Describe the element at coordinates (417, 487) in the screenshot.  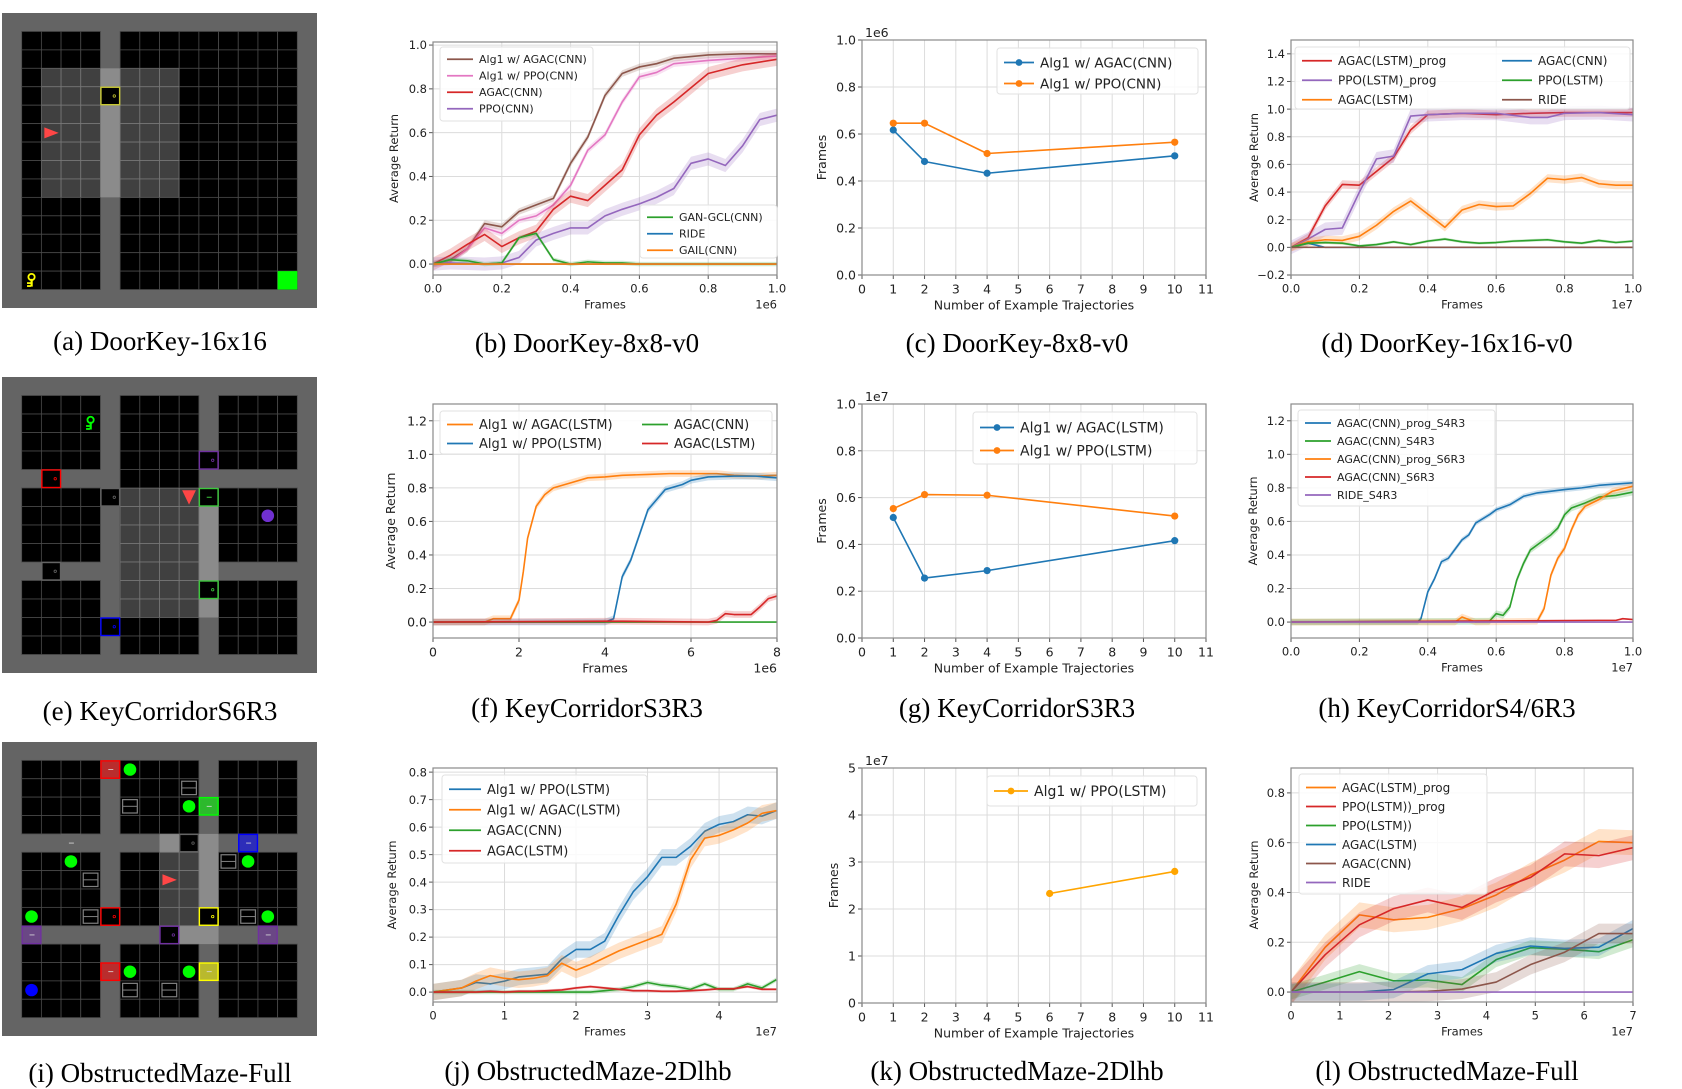
I see `y-tick-label: 0.8` at that location.